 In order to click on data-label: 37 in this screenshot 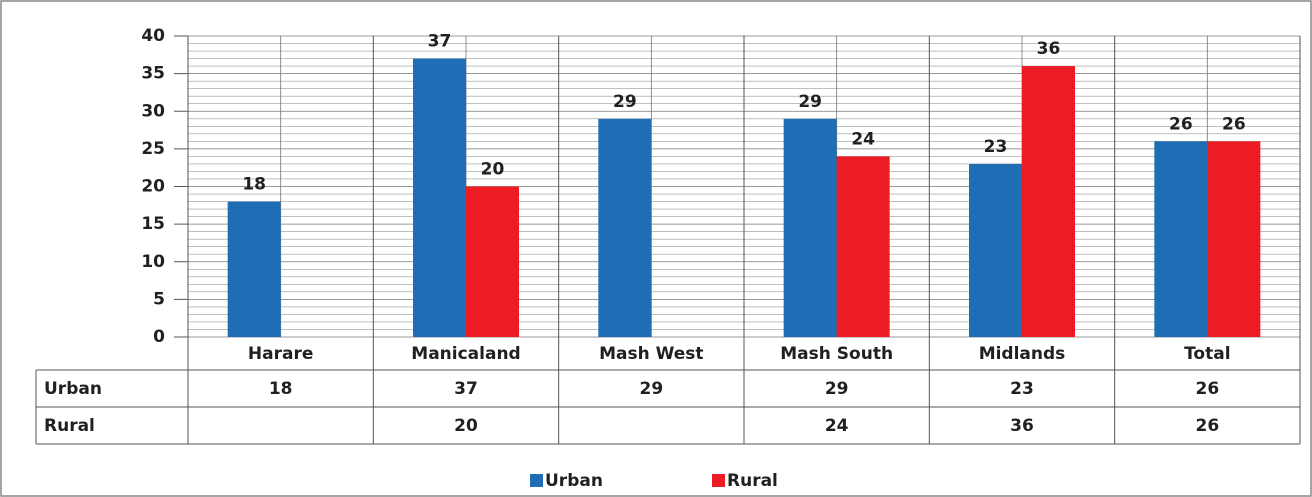, I will do `click(440, 42)`.